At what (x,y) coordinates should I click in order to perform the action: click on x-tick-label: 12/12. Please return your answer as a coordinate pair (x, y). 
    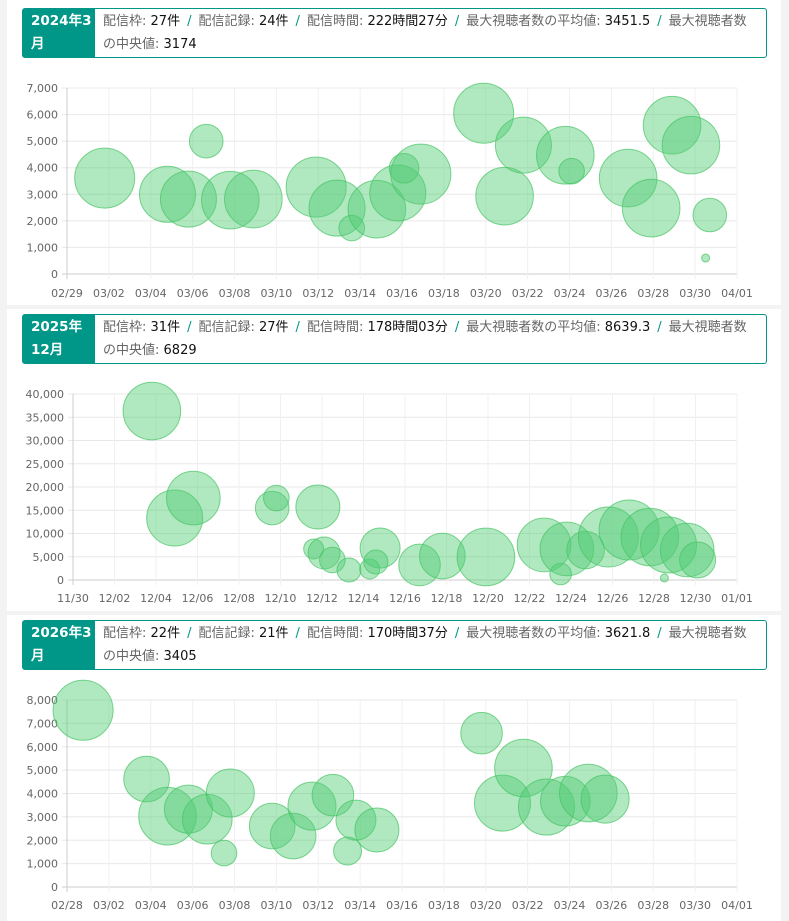
    Looking at the image, I should click on (322, 598).